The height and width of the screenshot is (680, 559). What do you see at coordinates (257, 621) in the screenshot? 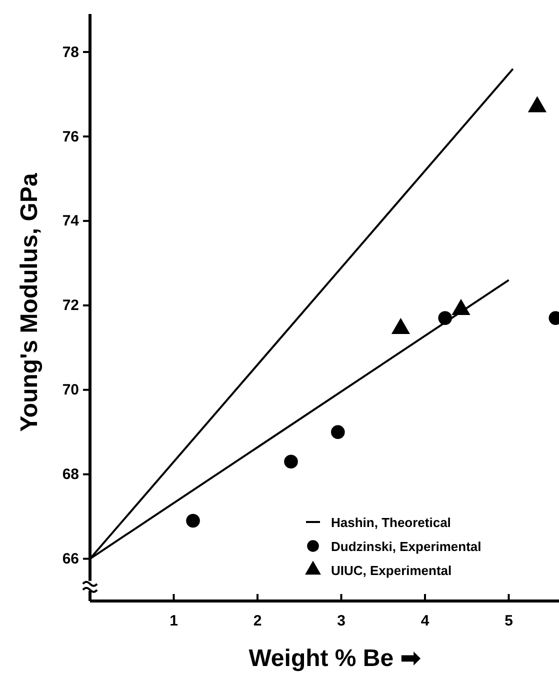
I see `x-tick-label: 2` at bounding box center [257, 621].